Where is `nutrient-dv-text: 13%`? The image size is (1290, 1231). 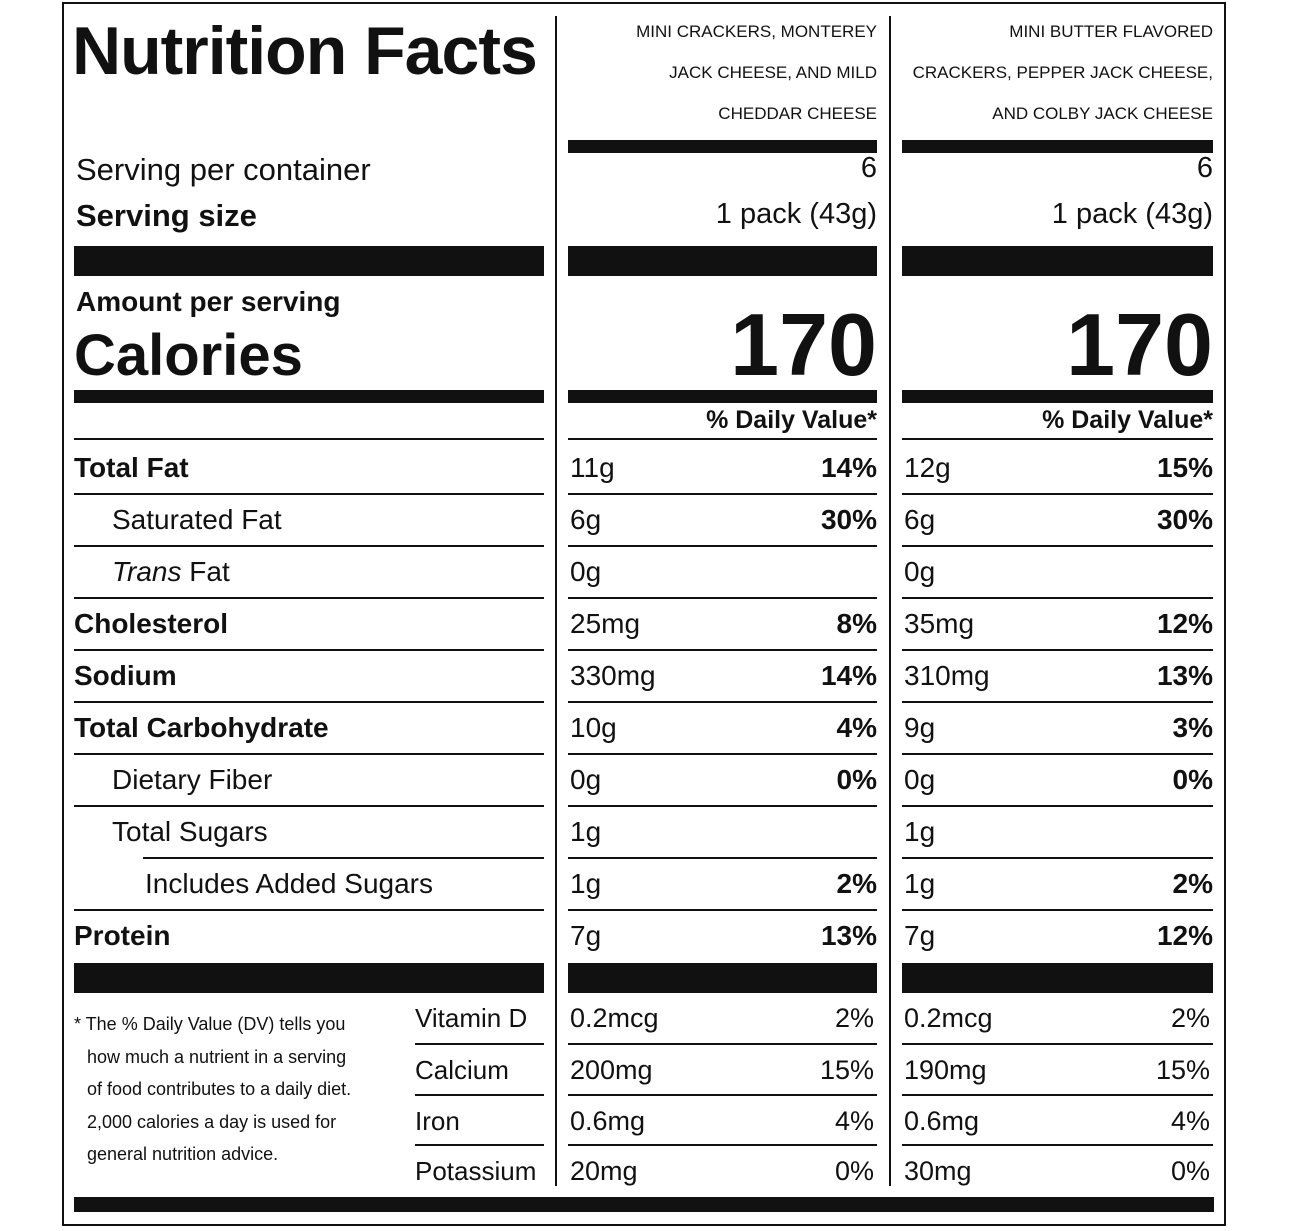 nutrient-dv-text: 13% is located at coordinates (848, 935).